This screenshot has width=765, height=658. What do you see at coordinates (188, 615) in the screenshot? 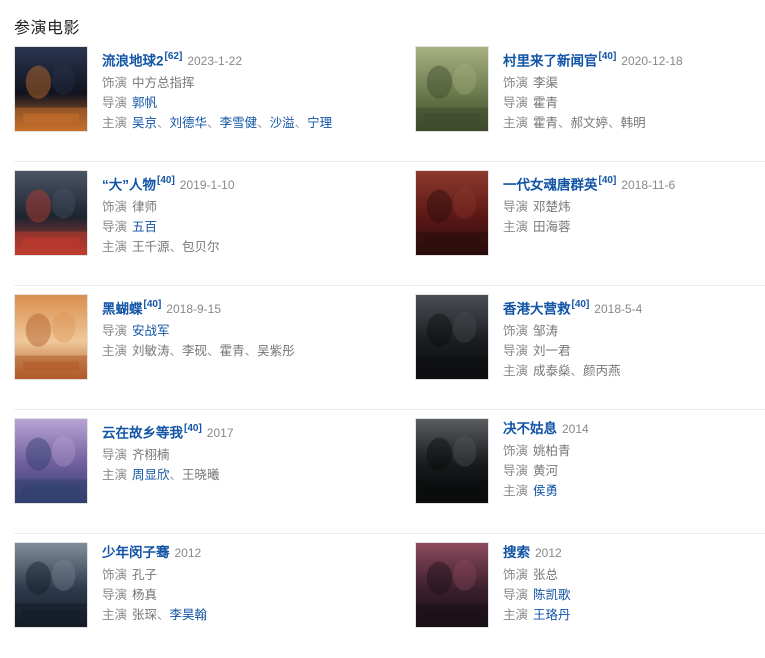
I see `cast-member: 李昊翰` at bounding box center [188, 615].